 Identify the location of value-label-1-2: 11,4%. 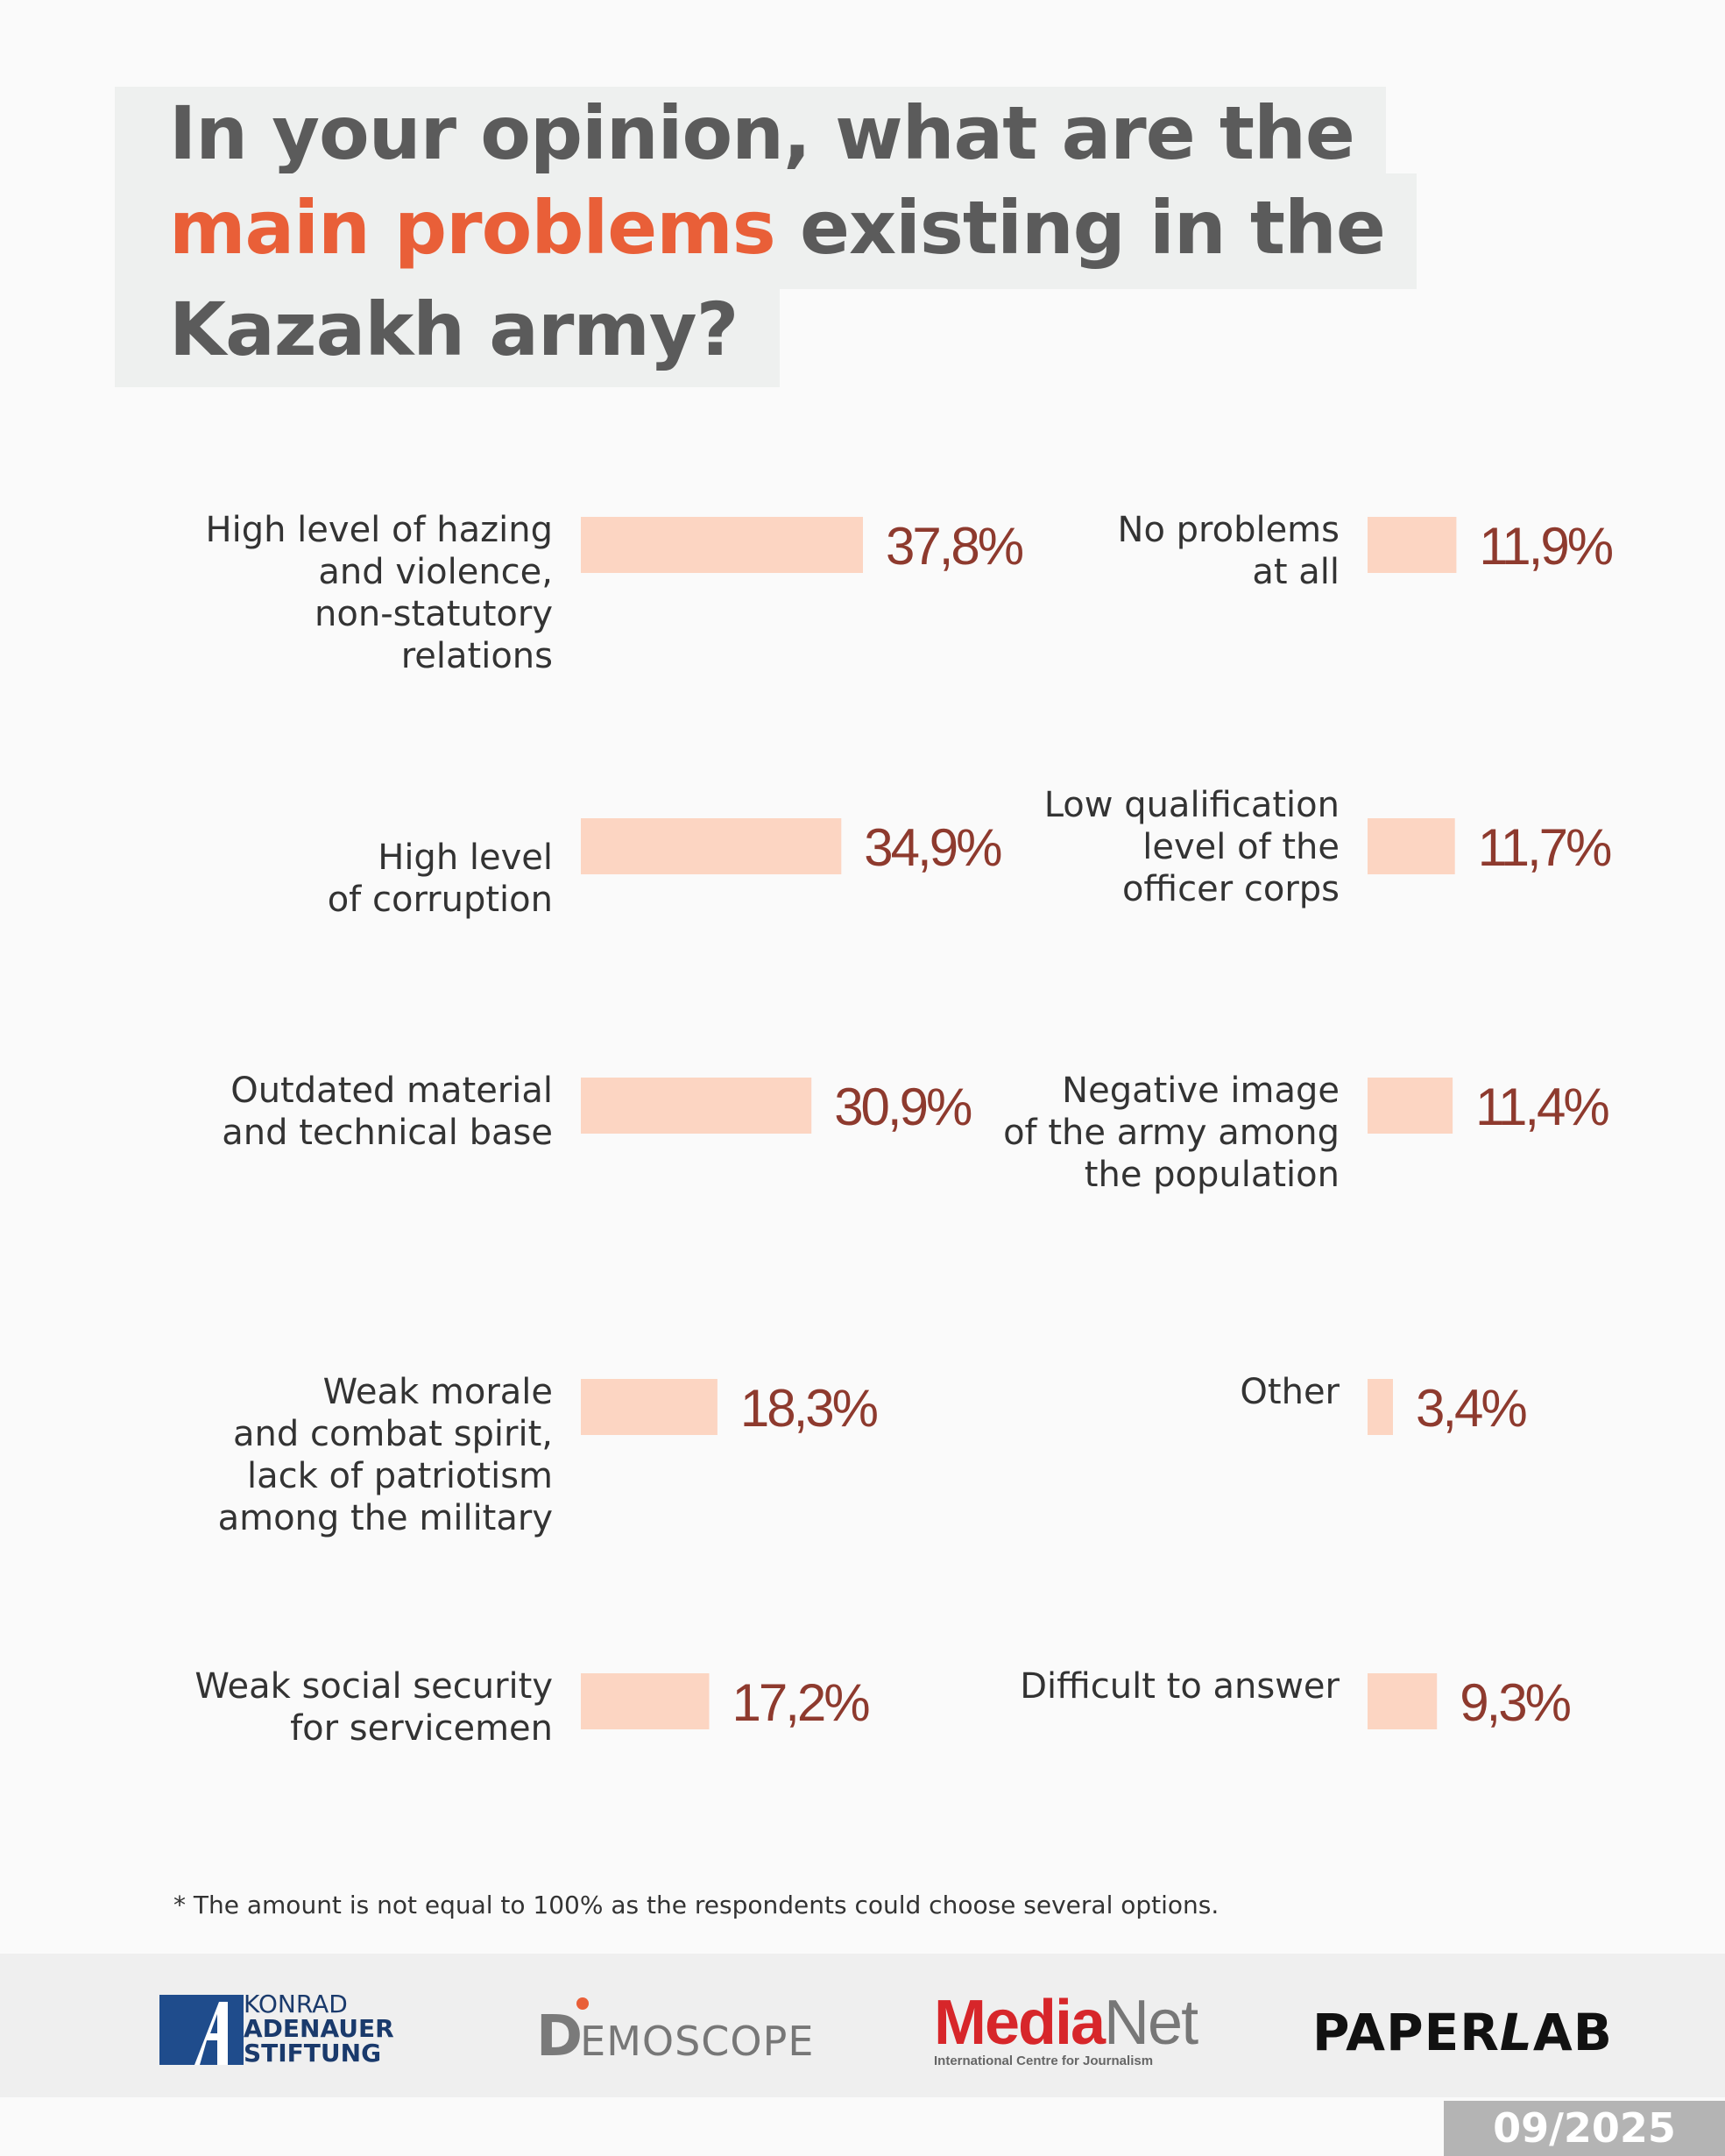
(1541, 1107).